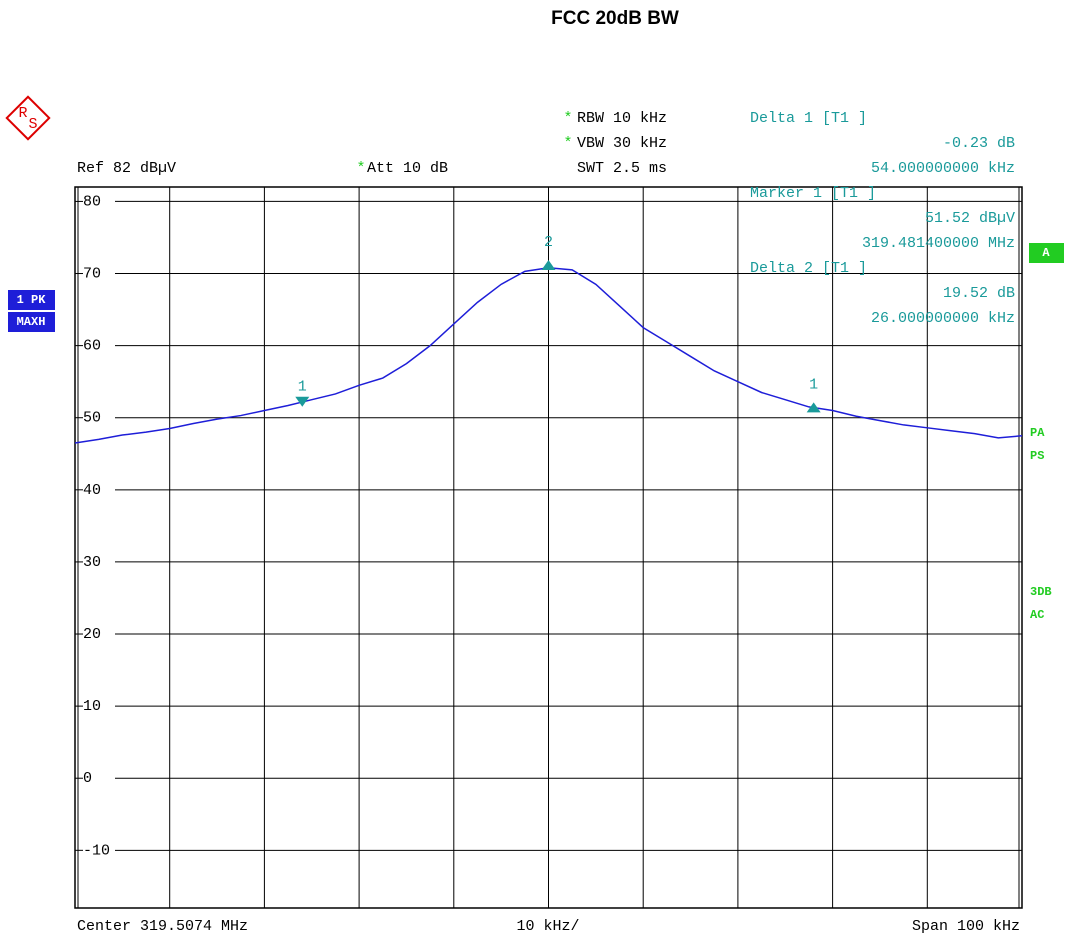 The width and height of the screenshot is (1065, 945). I want to click on y-tick-label: 70, so click(92, 273).